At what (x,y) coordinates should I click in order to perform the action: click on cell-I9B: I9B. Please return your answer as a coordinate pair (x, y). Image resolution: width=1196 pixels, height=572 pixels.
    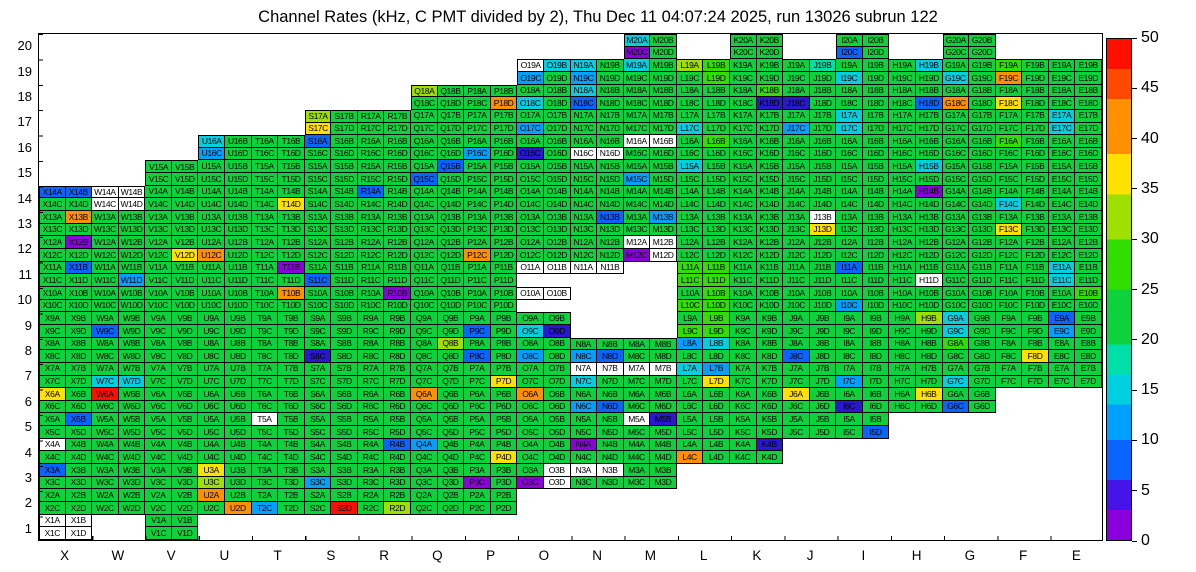
    Looking at the image, I should click on (876, 318).